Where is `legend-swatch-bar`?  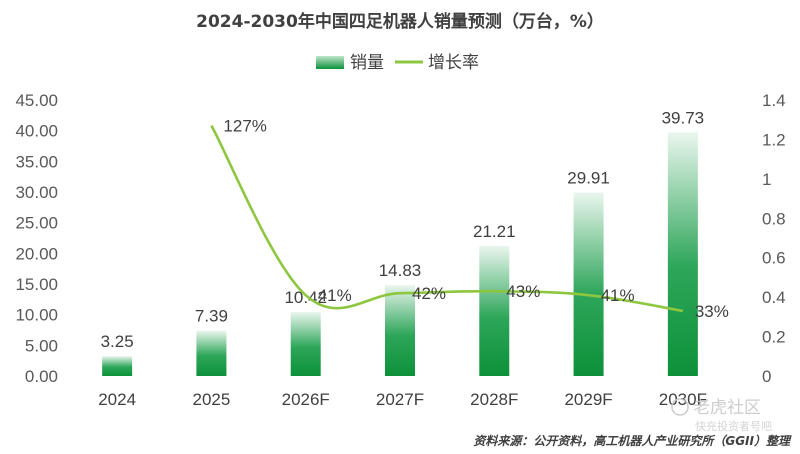 legend-swatch-bar is located at coordinates (330, 62).